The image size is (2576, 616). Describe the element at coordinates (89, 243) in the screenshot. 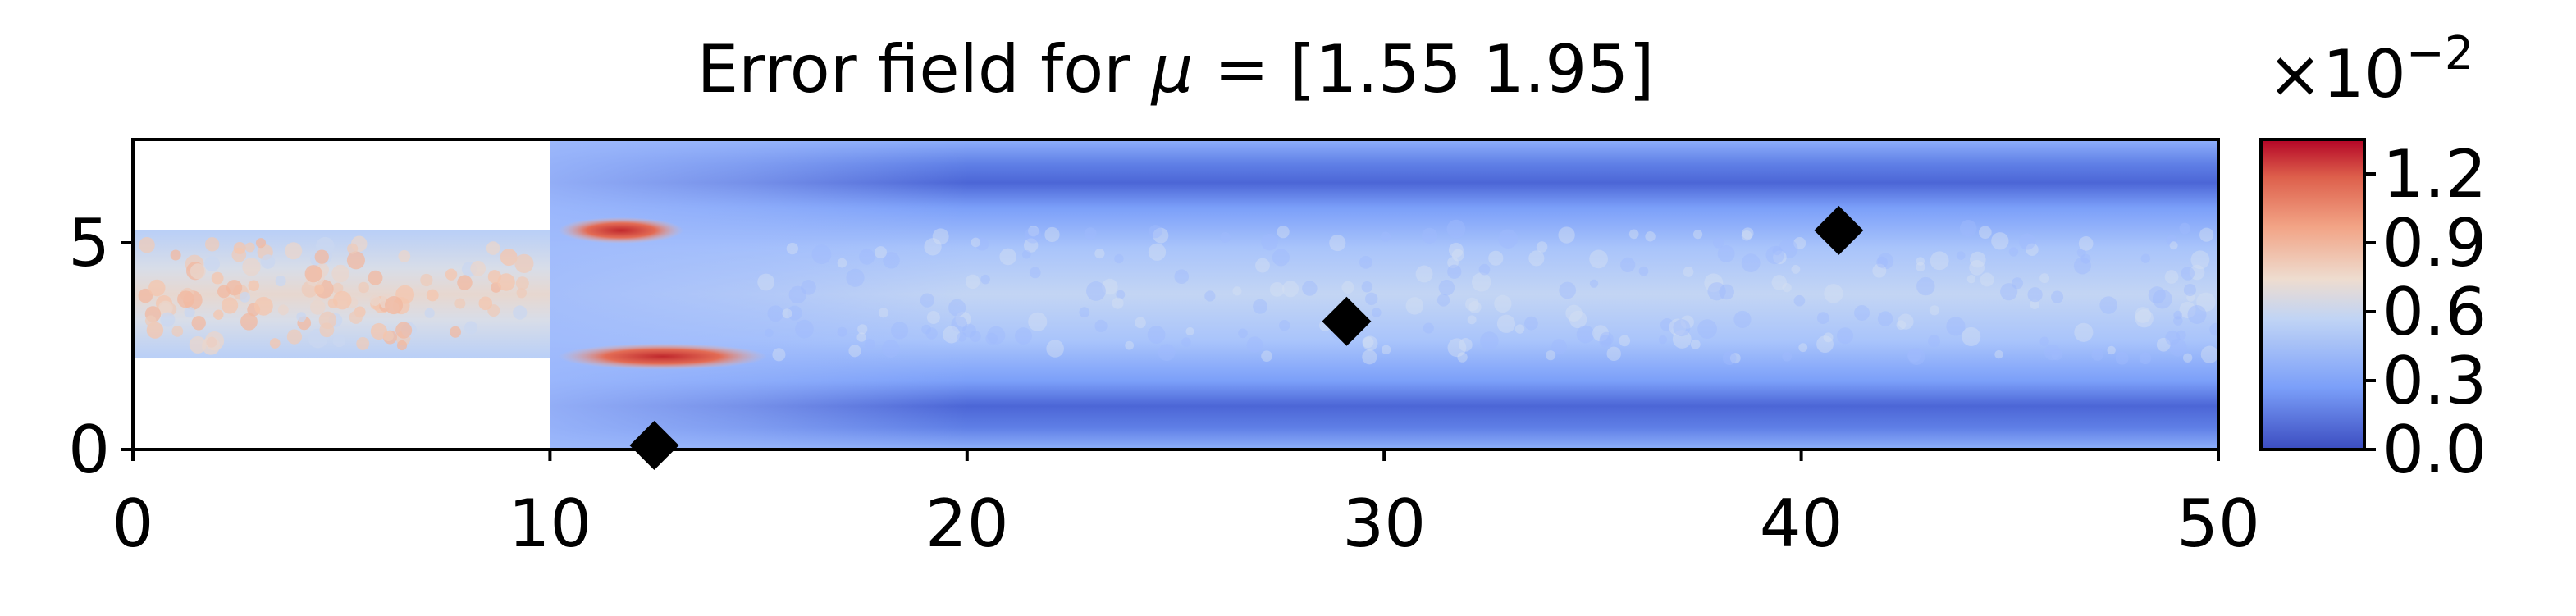

I see `y-tick-label: 5` at that location.